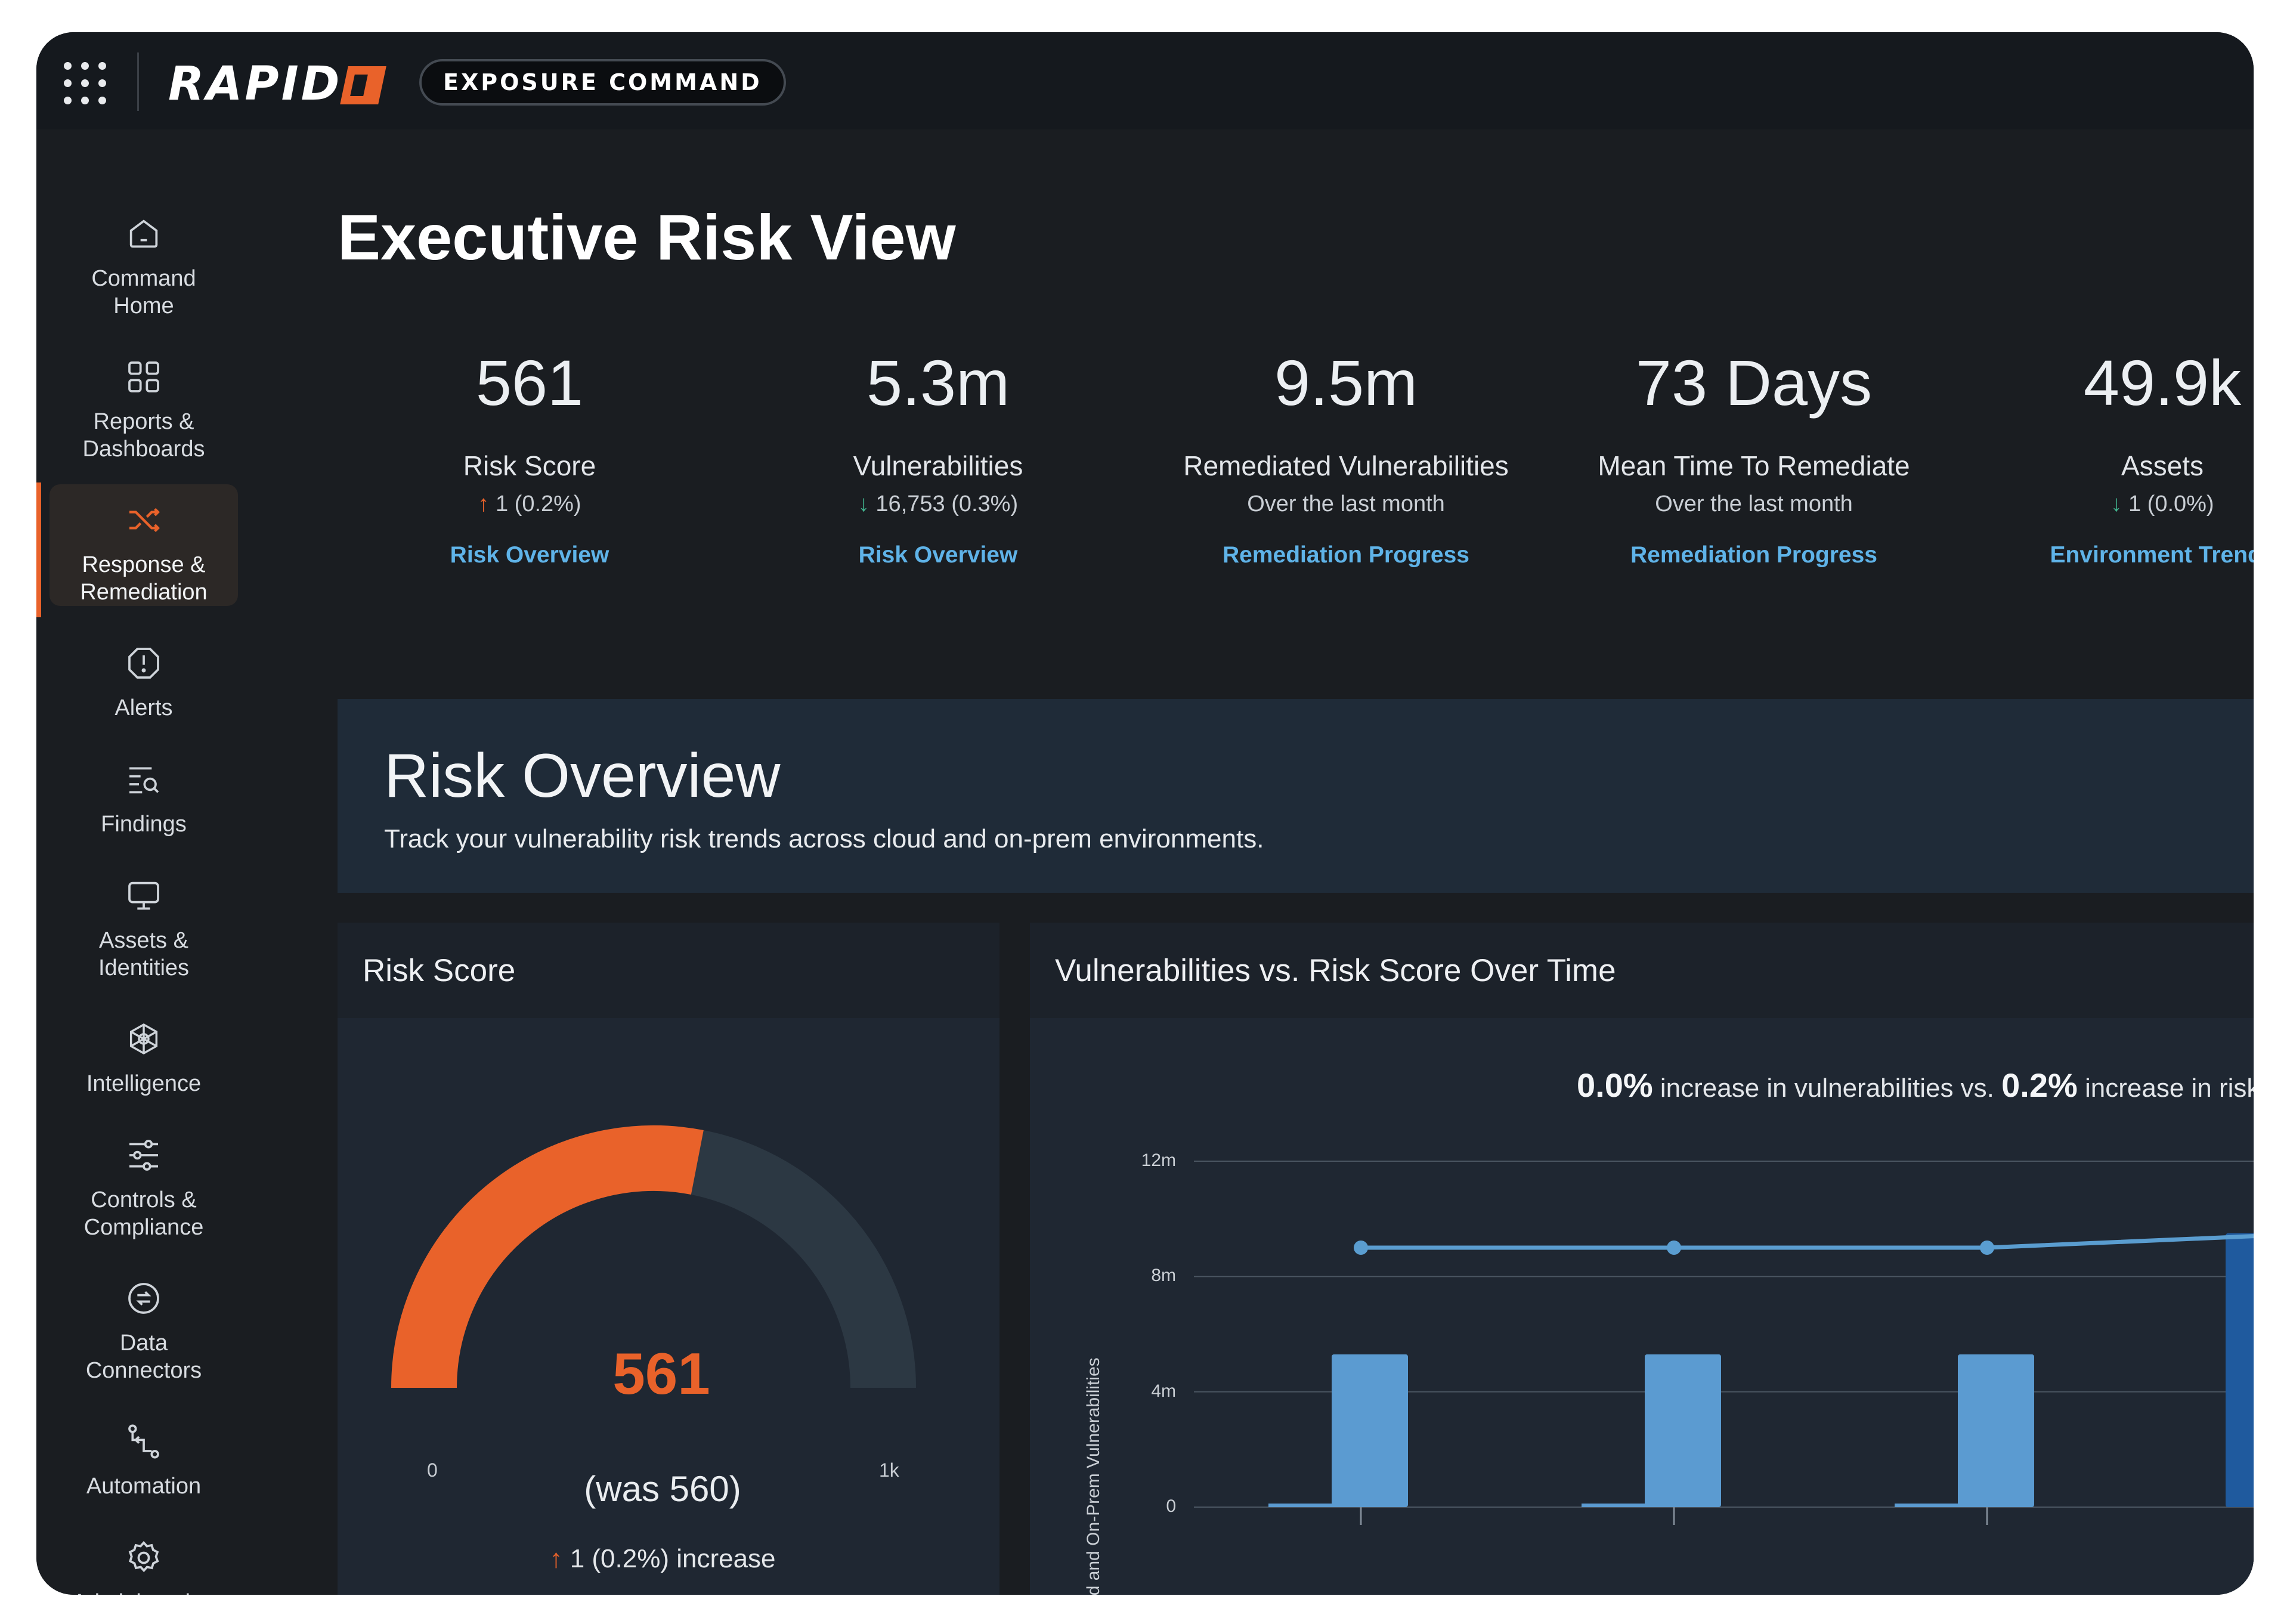  What do you see at coordinates (38, 549) in the screenshot?
I see `active-indicator` at bounding box center [38, 549].